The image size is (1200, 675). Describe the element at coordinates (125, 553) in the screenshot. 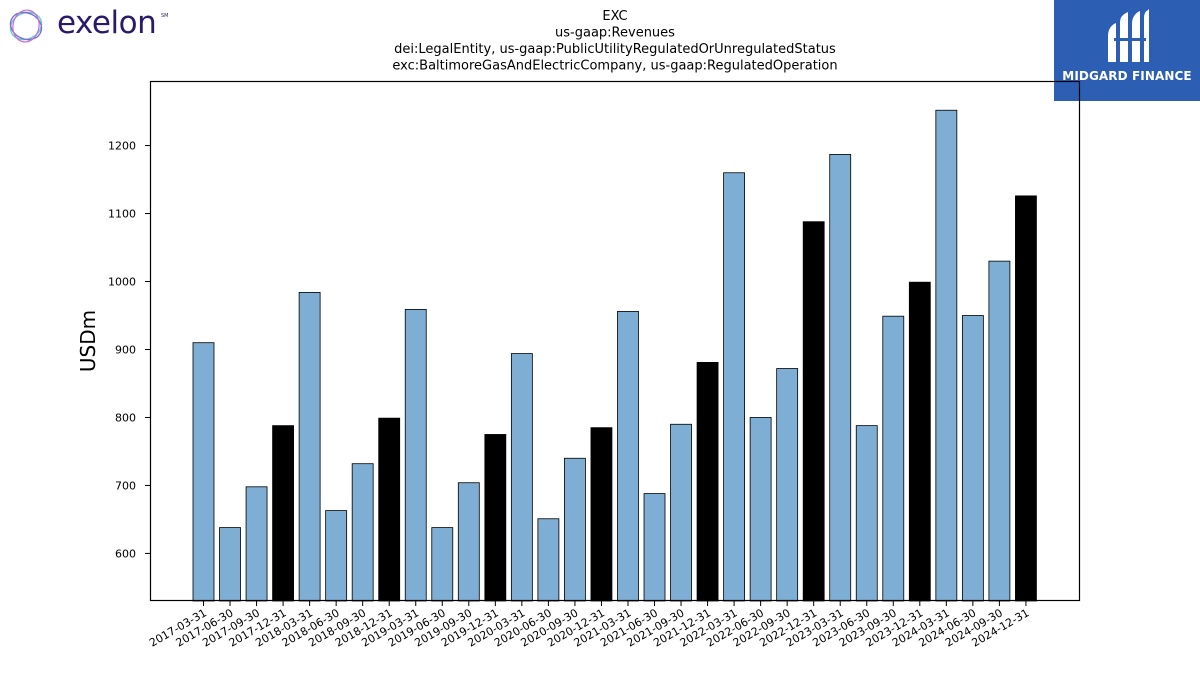

I see `y-tick-label: 600` at that location.